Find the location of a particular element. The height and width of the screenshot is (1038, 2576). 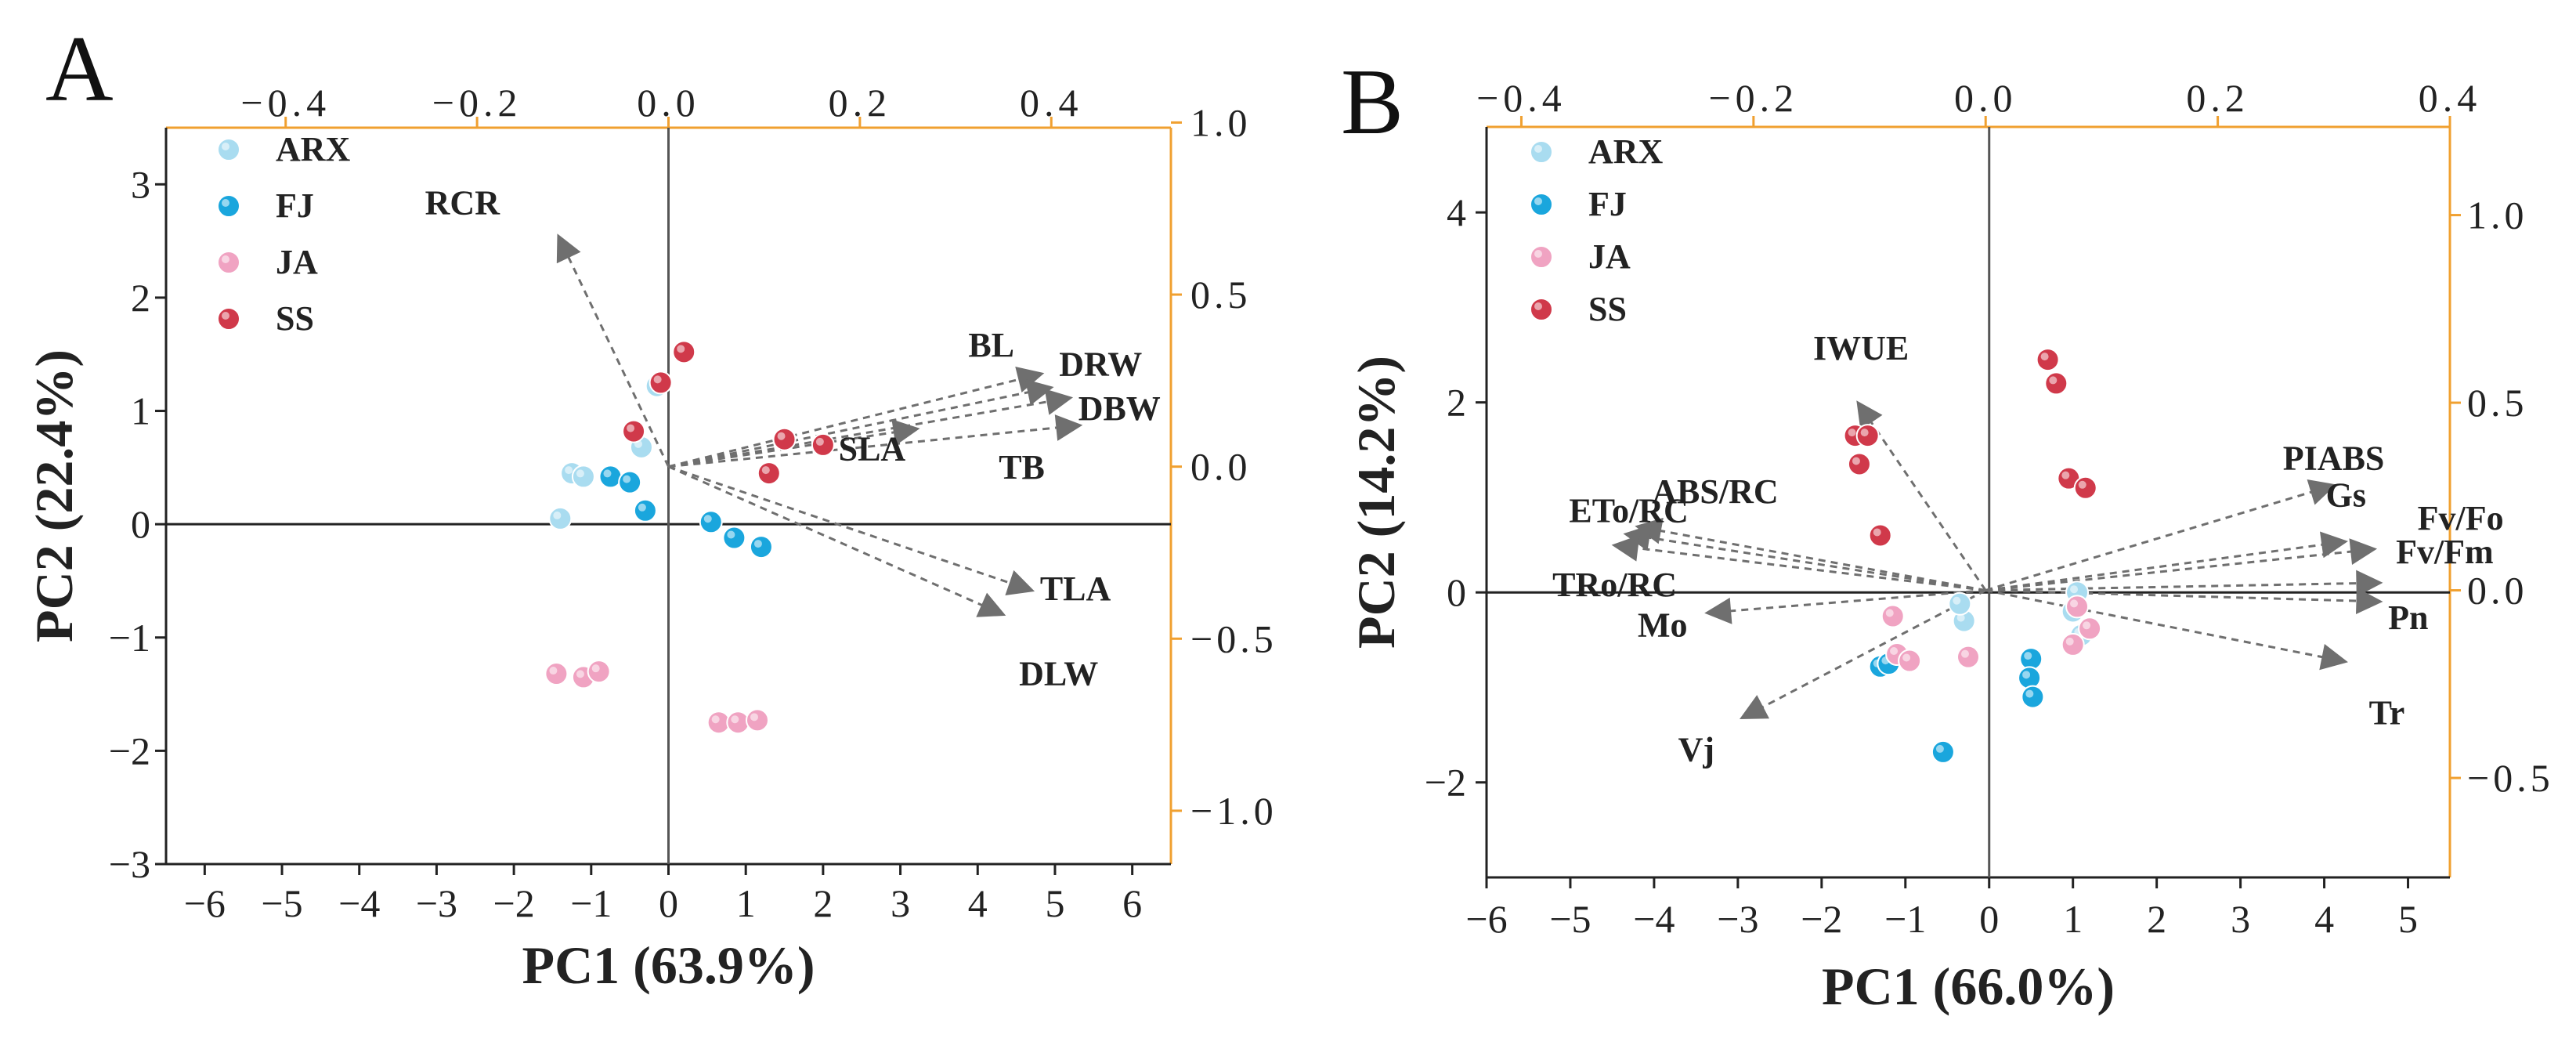

legend-marker-ja is located at coordinates (1541, 257).